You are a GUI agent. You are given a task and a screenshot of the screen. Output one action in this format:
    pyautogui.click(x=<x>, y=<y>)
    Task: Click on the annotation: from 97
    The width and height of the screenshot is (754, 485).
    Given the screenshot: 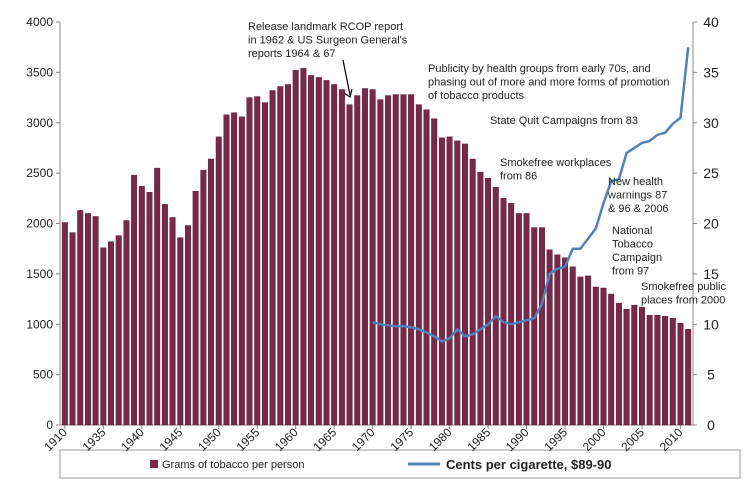 What is the action you would take?
    pyautogui.click(x=630, y=272)
    